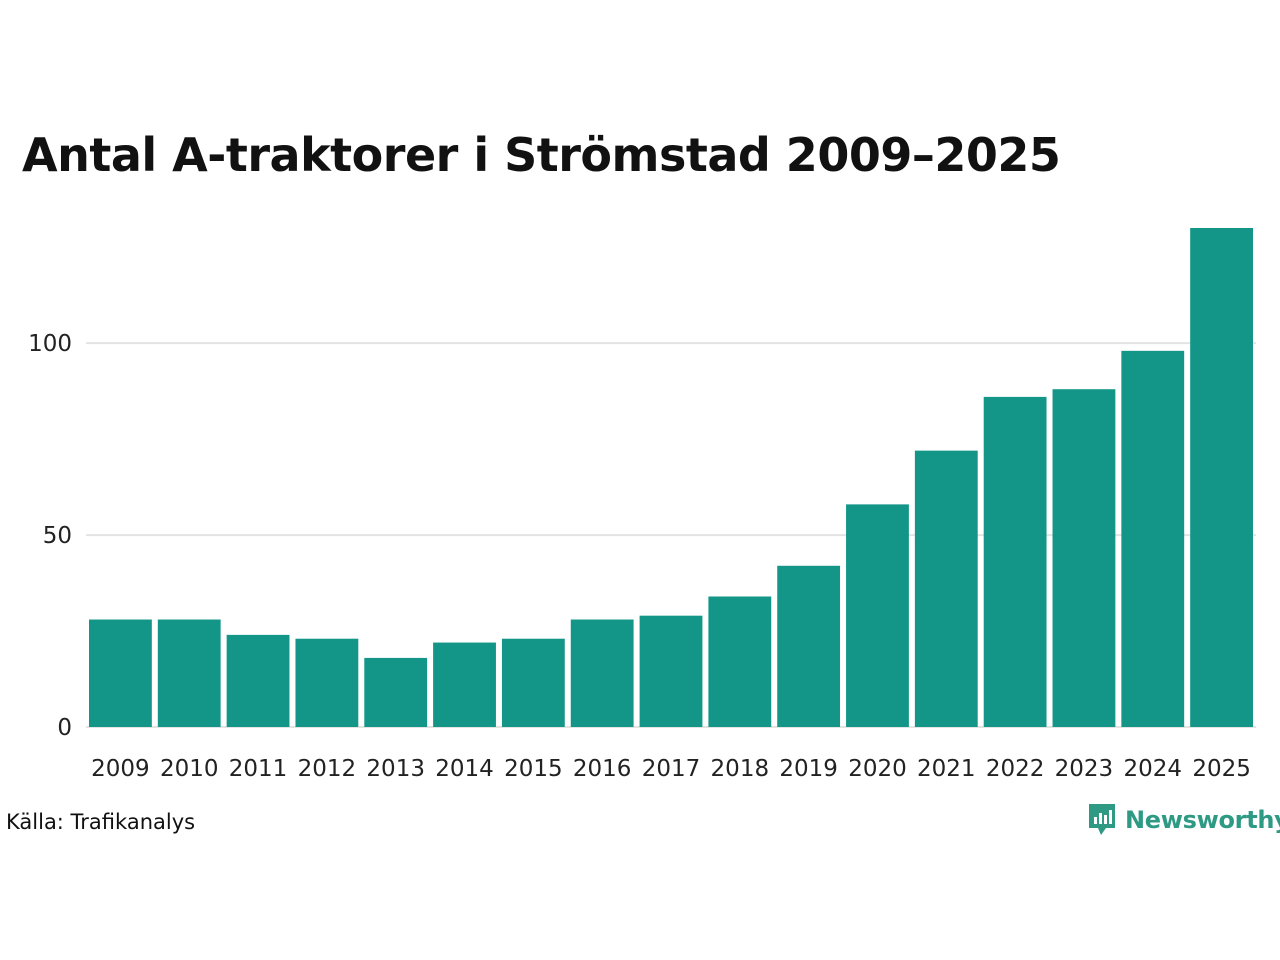 This screenshot has height=960, width=1280. What do you see at coordinates (809, 646) in the screenshot?
I see `bar-2019` at bounding box center [809, 646].